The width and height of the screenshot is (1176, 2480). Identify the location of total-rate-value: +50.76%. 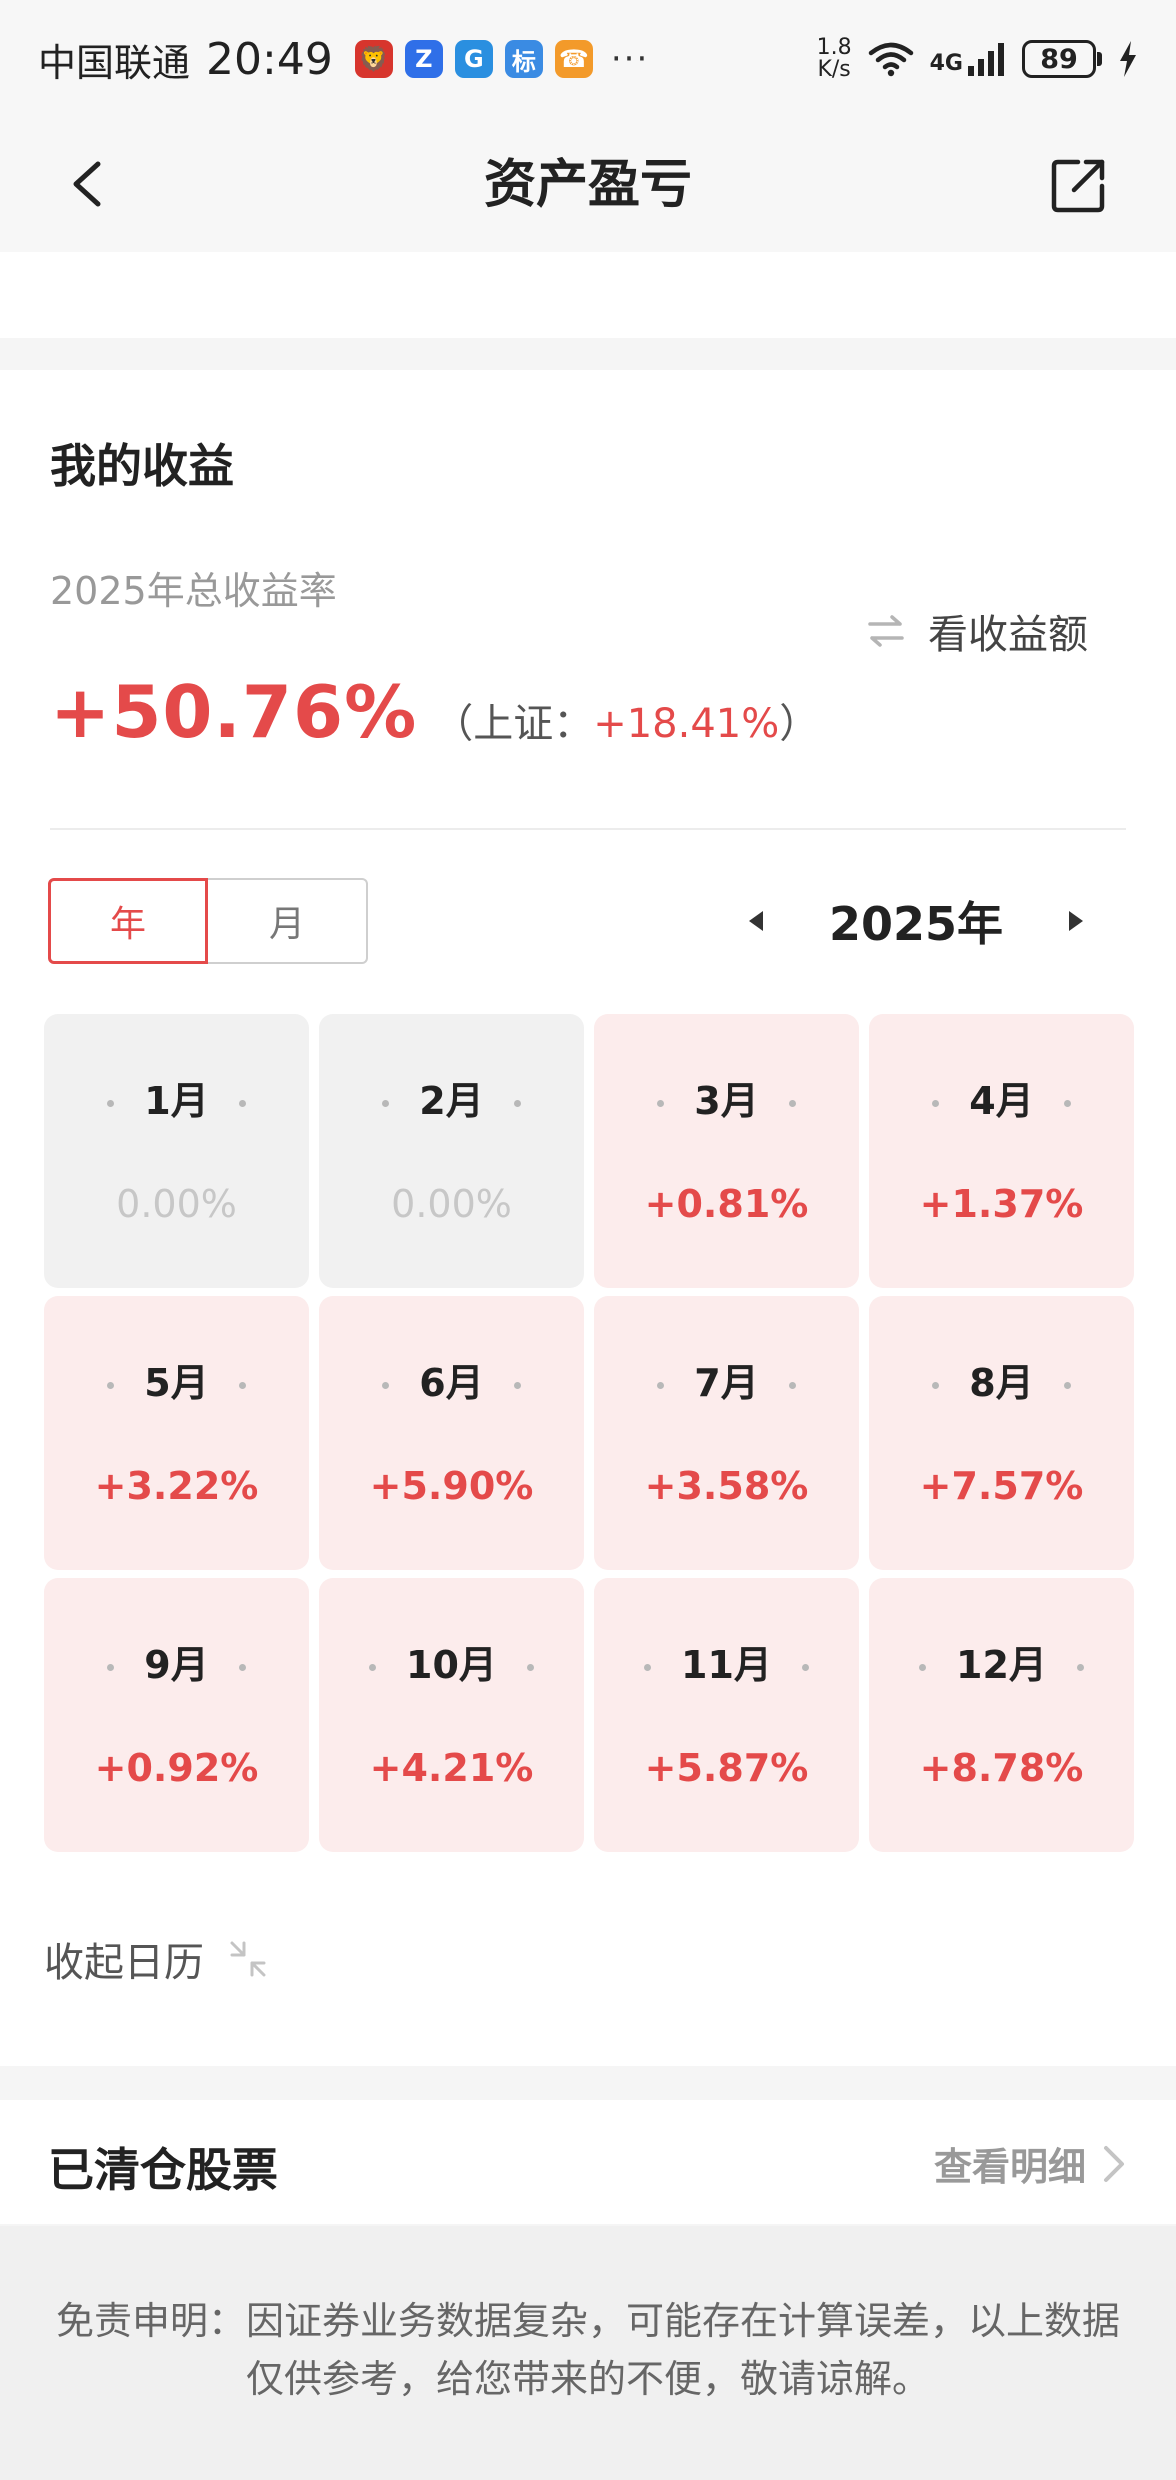
(234, 712).